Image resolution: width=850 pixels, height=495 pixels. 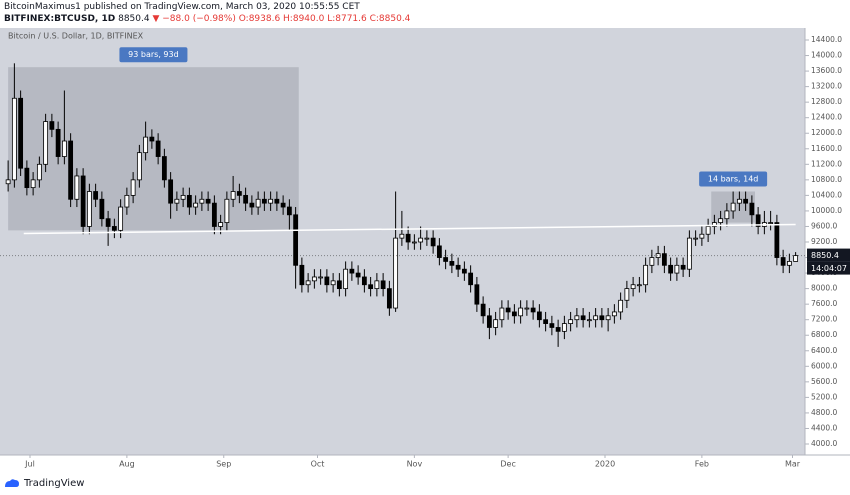 What do you see at coordinates (826, 55) in the screenshot?
I see `y-tick-label: 14000.0` at bounding box center [826, 55].